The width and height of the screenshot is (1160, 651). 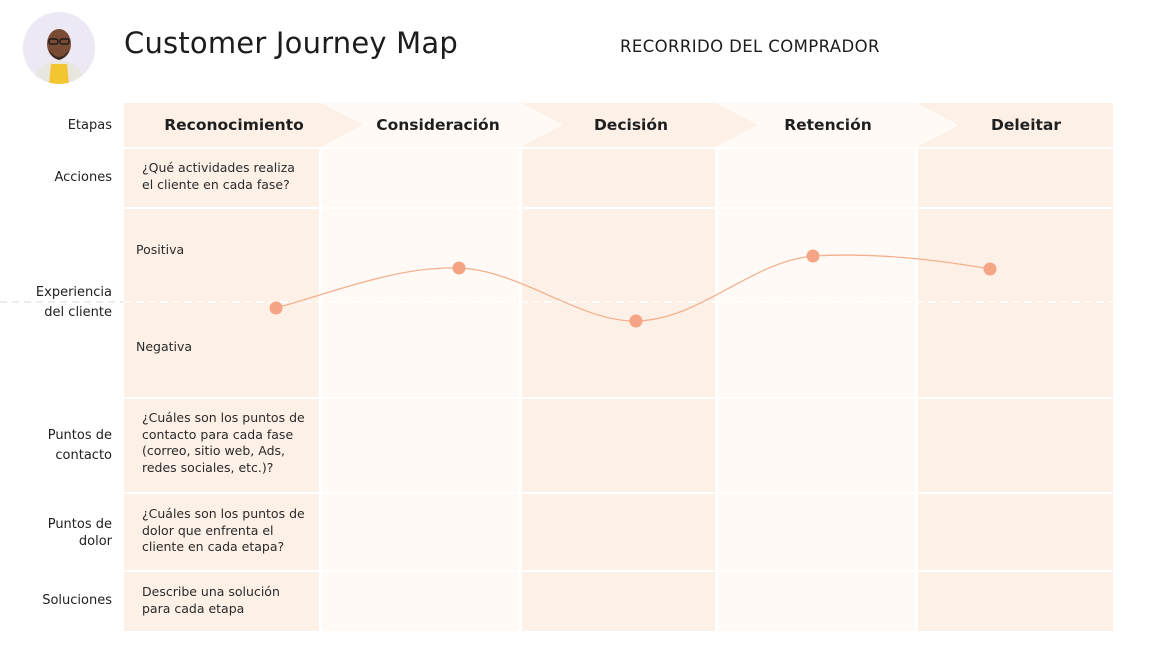 What do you see at coordinates (813, 256) in the screenshot?
I see `experience-point-retencion` at bounding box center [813, 256].